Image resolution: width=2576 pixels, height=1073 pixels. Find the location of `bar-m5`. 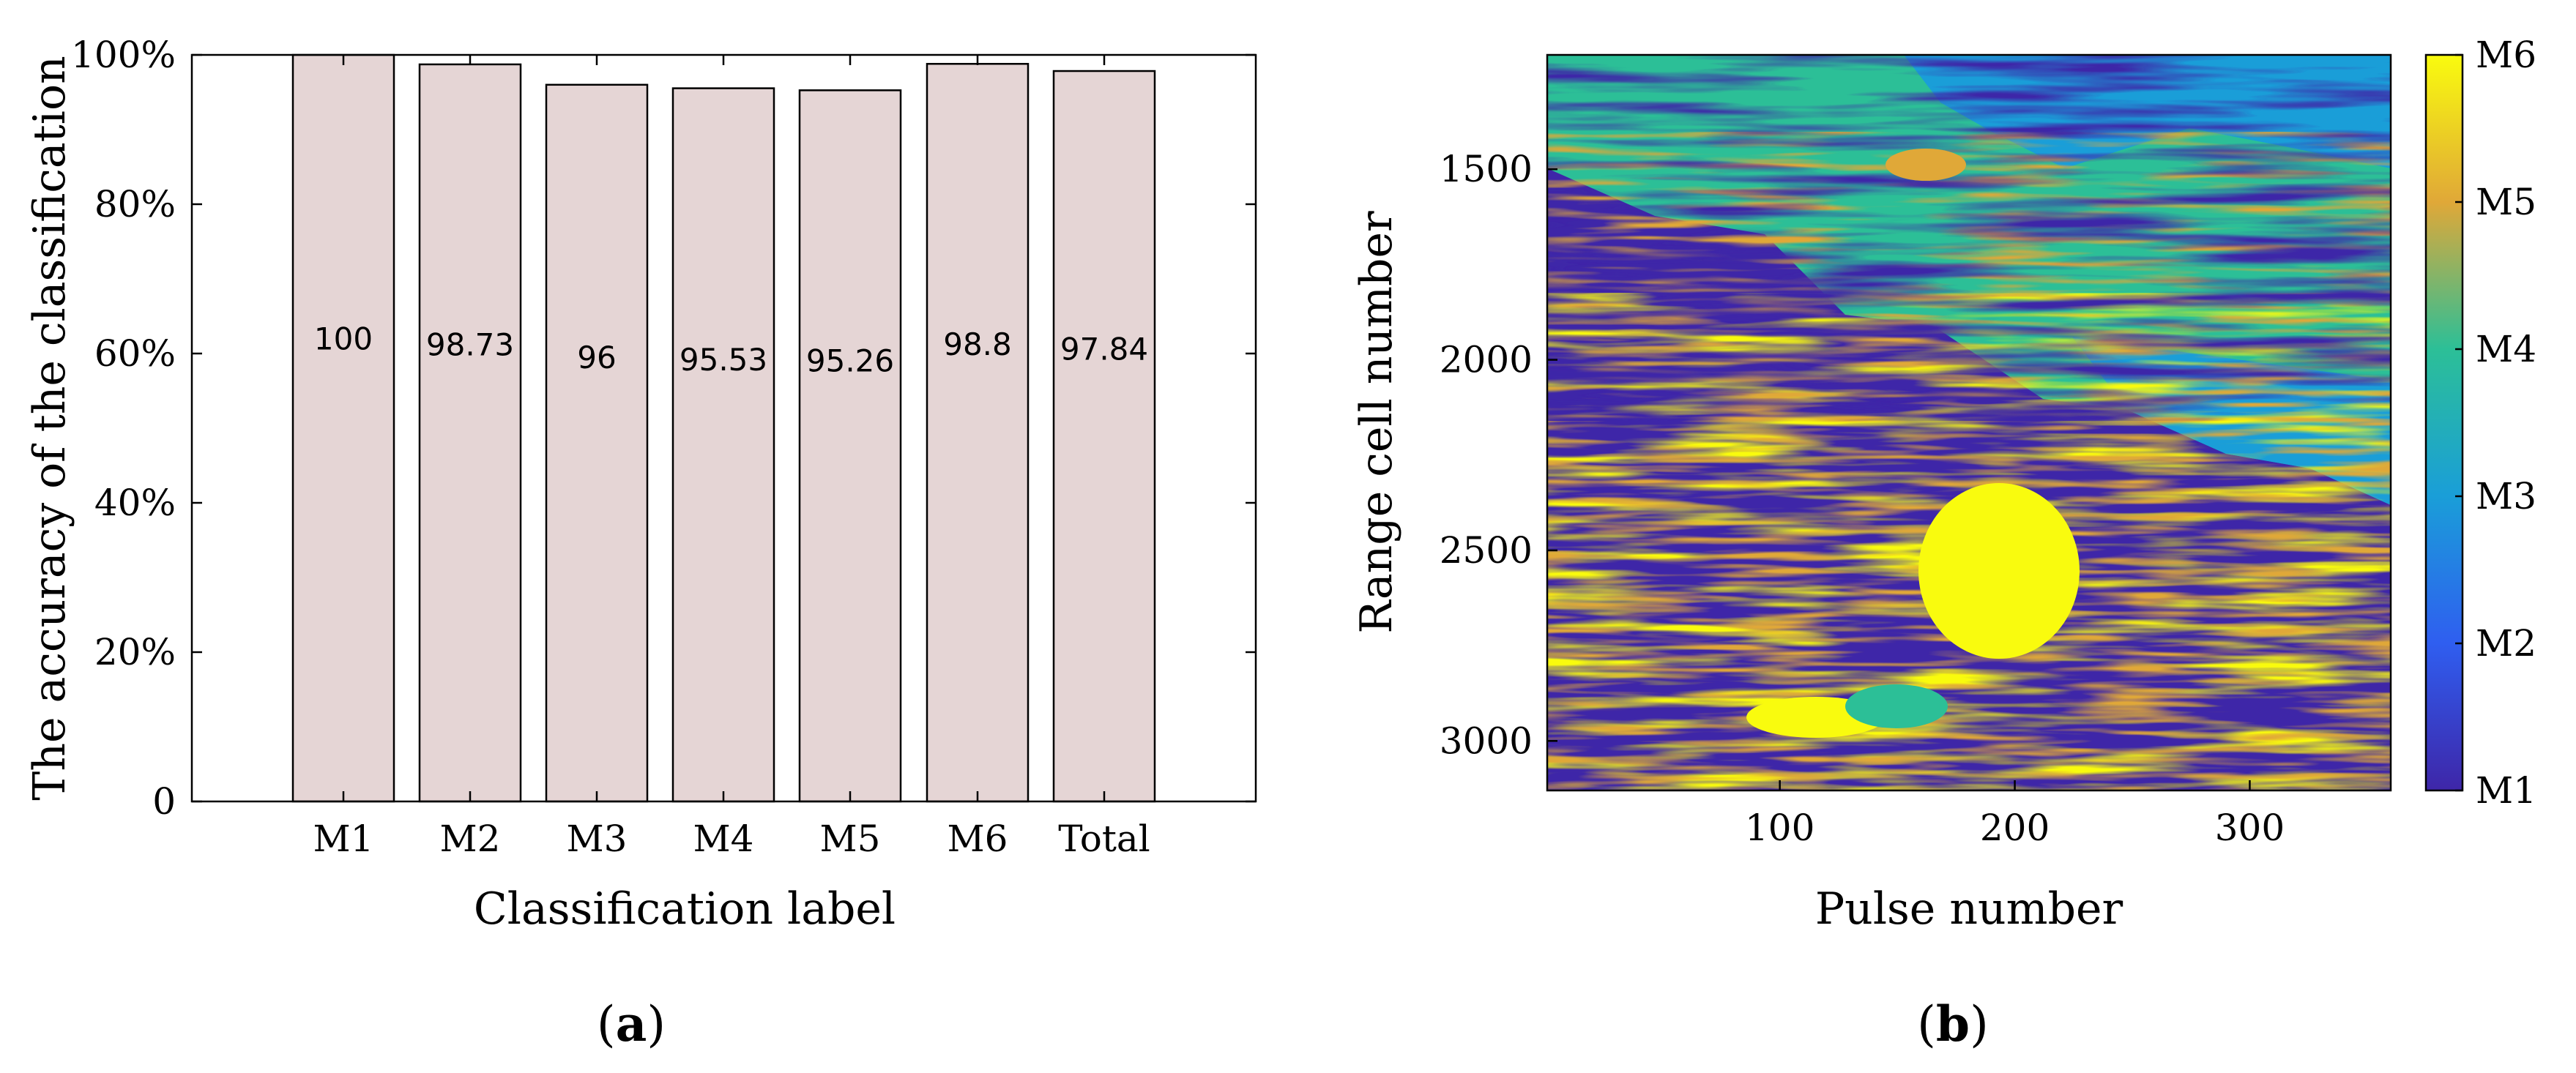

bar-m5 is located at coordinates (850, 446).